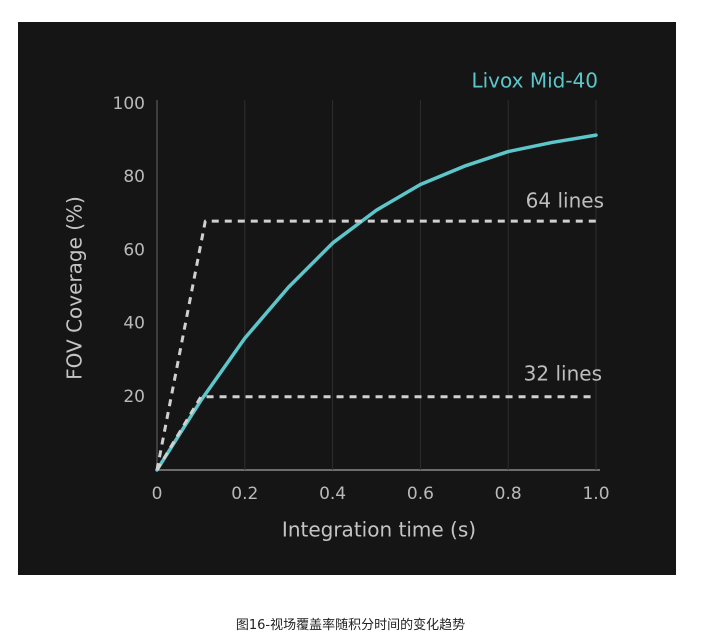 The image size is (701, 644). What do you see at coordinates (379, 530) in the screenshot?
I see `x-axis-title: Integration time (s)` at bounding box center [379, 530].